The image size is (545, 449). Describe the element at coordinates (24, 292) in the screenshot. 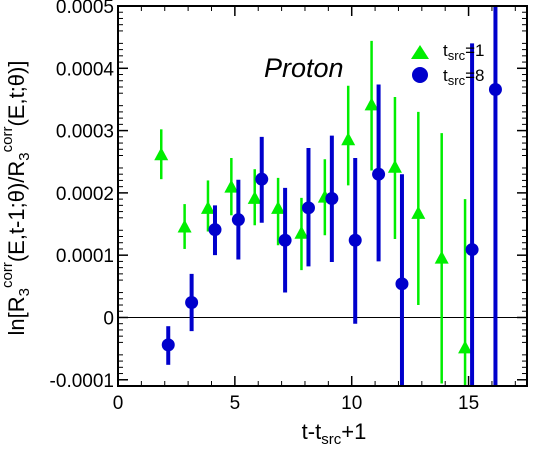

I see `y-axis-title-sub1: 3` at that location.